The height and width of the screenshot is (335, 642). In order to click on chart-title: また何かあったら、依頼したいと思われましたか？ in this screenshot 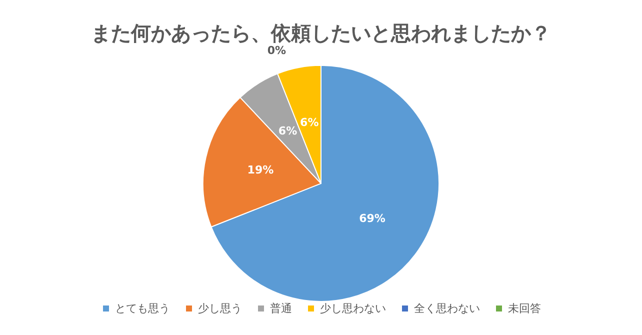, I will do `click(321, 33)`.